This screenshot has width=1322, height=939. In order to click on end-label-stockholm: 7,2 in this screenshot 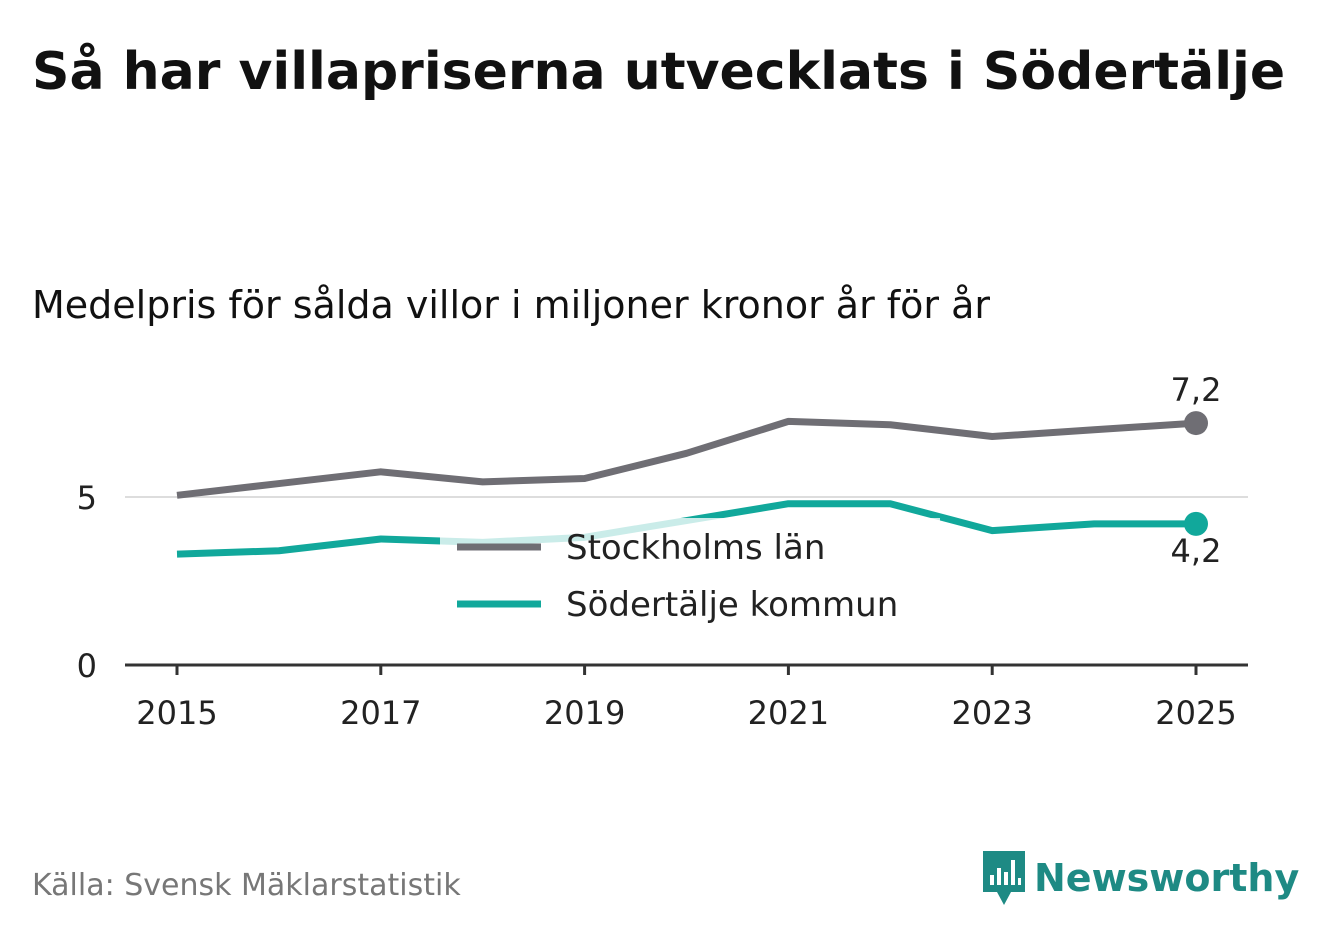, I will do `click(1196, 390)`.